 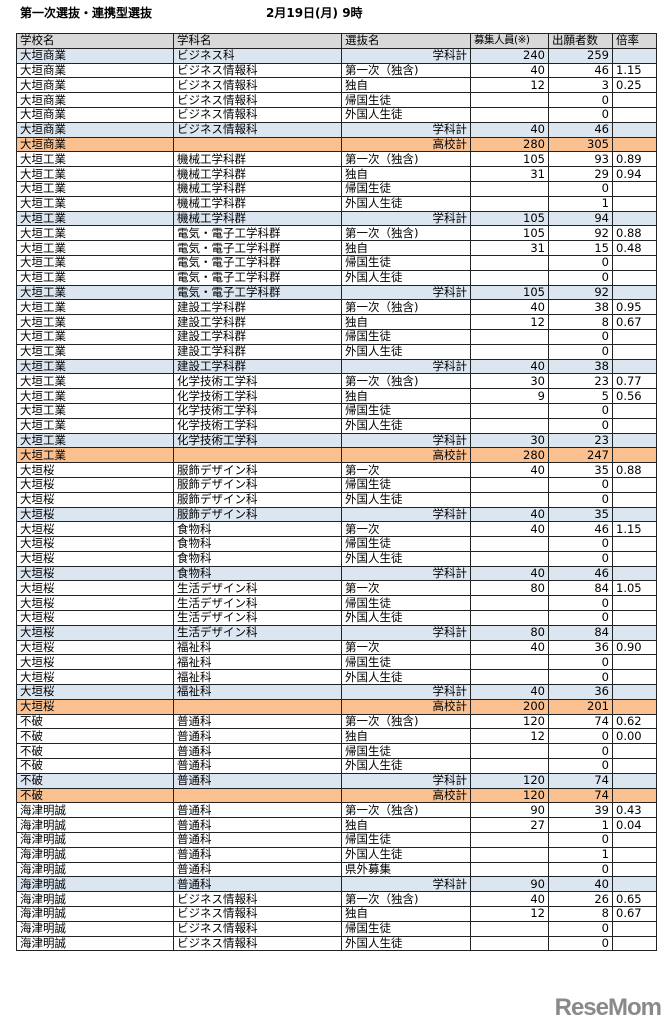 What do you see at coordinates (336, 410) in the screenshot?
I see `table-row: 大垣工業 化学技術工学科 帰国生徒 0` at bounding box center [336, 410].